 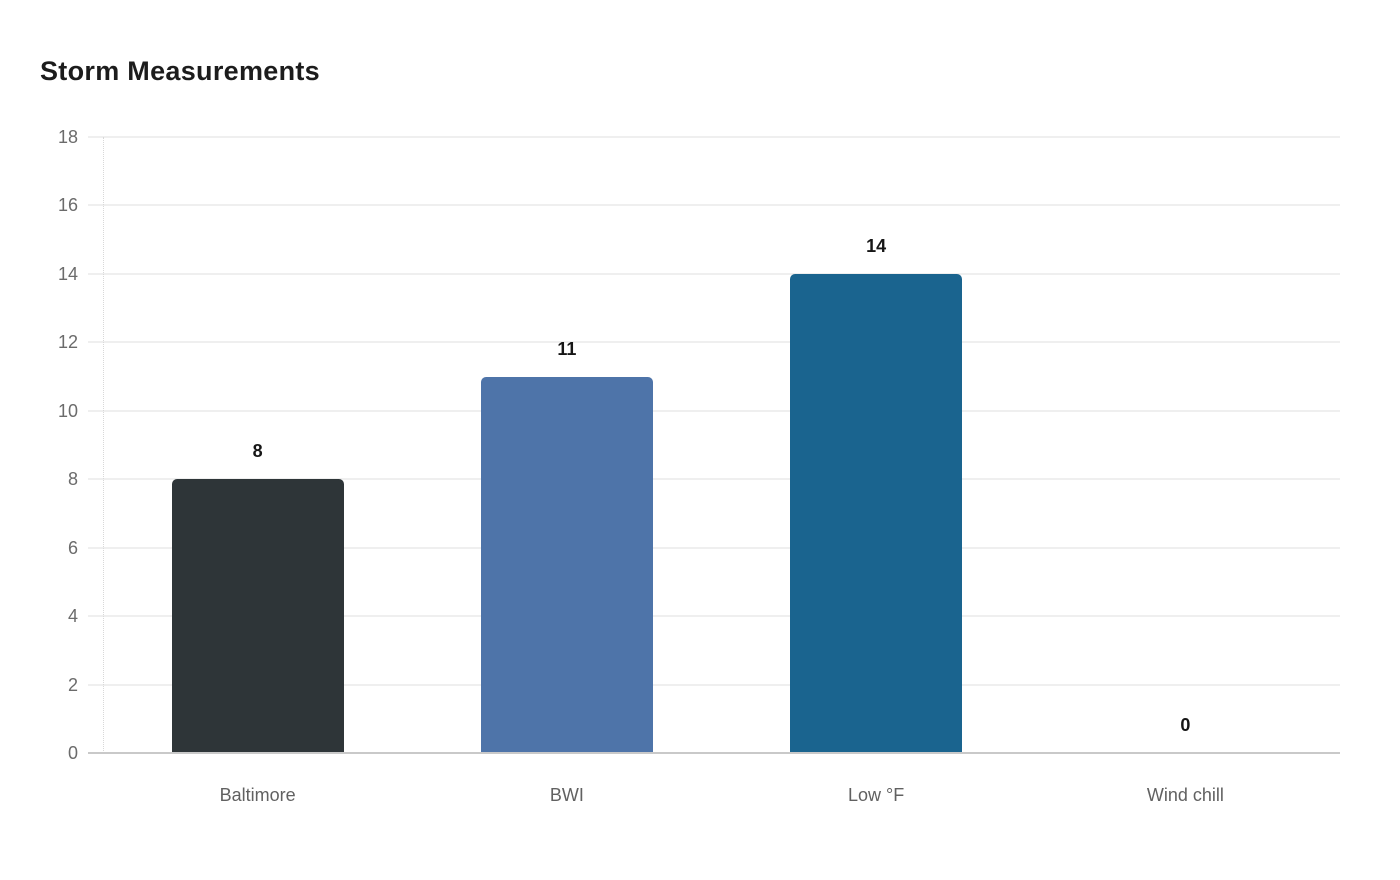 I want to click on y-axis-tick-label: 4, so click(x=72, y=616).